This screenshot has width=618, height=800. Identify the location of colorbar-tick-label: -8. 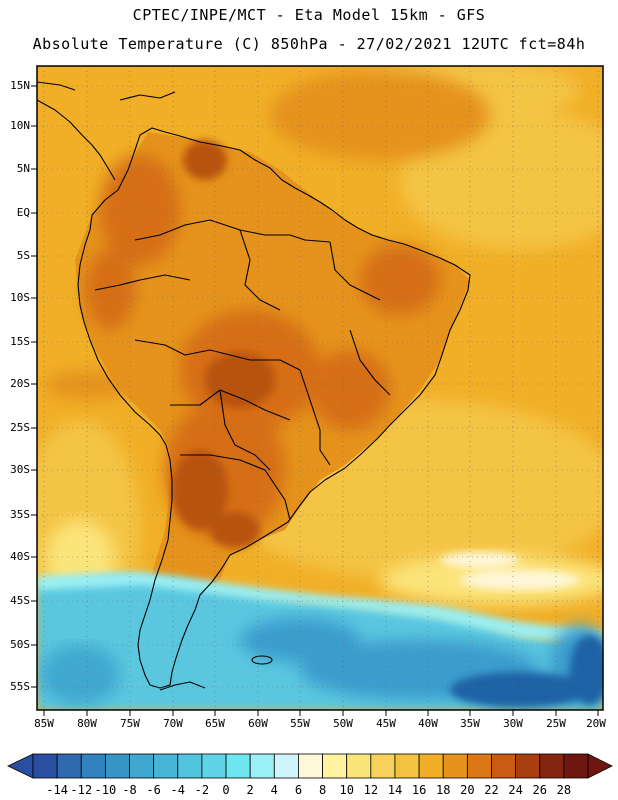
(129, 790).